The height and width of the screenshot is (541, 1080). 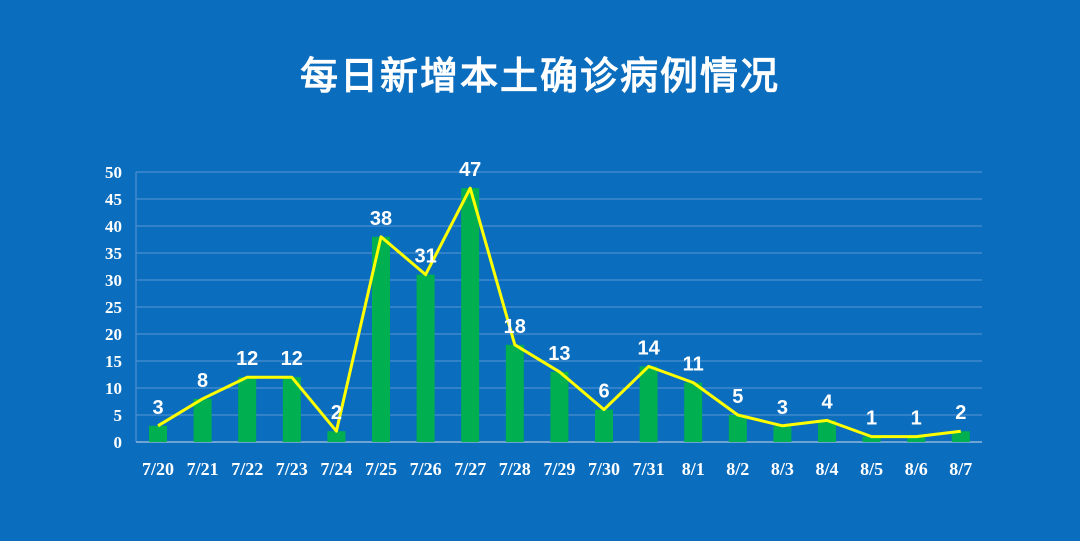 I want to click on x-tick-label: 7/26, so click(x=426, y=469).